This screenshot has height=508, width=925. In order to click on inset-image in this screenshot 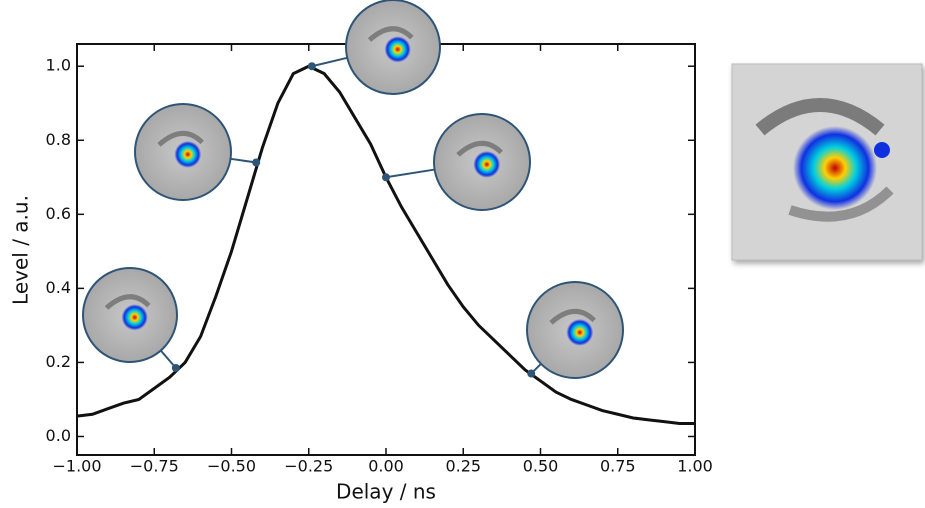, I will do `click(827, 162)`.